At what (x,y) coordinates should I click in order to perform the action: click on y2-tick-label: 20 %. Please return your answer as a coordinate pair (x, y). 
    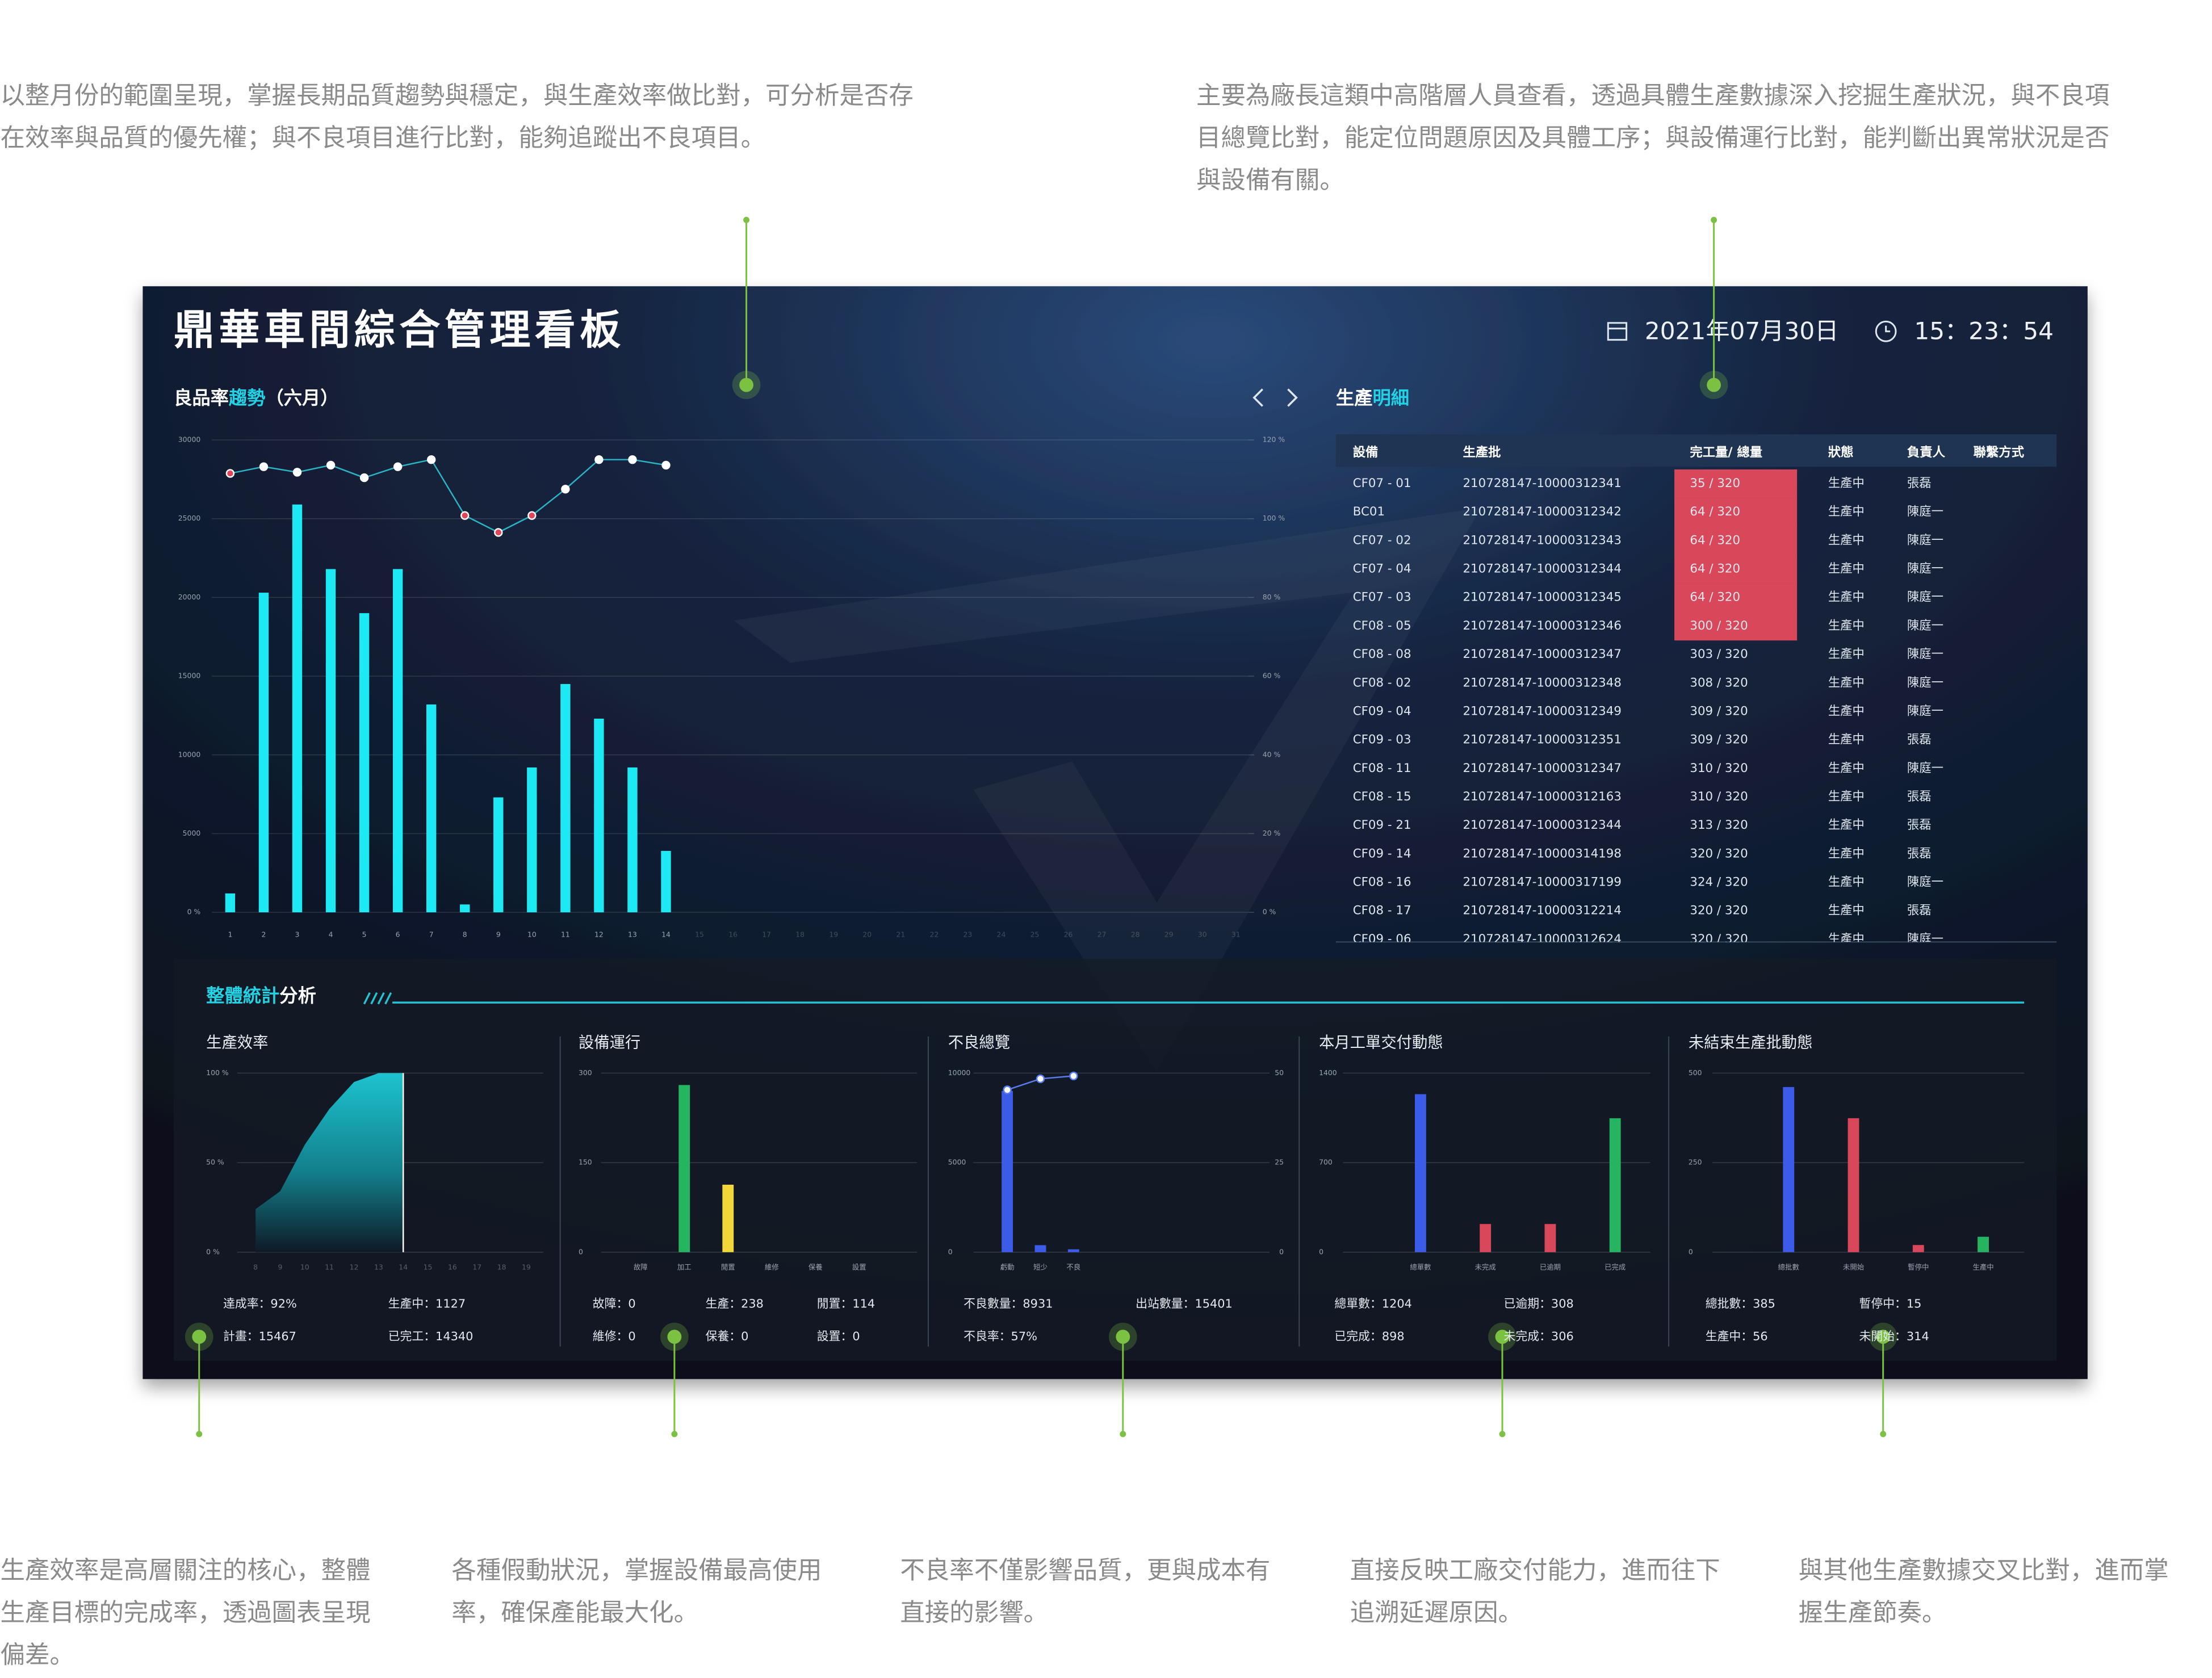
    Looking at the image, I should click on (1272, 833).